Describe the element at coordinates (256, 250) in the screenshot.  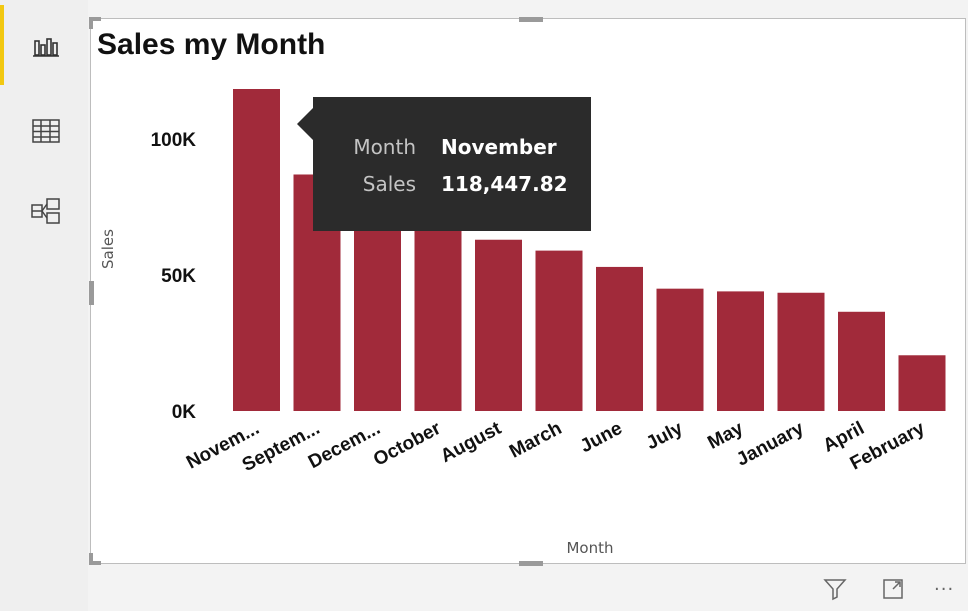
I see `bar-novem` at that location.